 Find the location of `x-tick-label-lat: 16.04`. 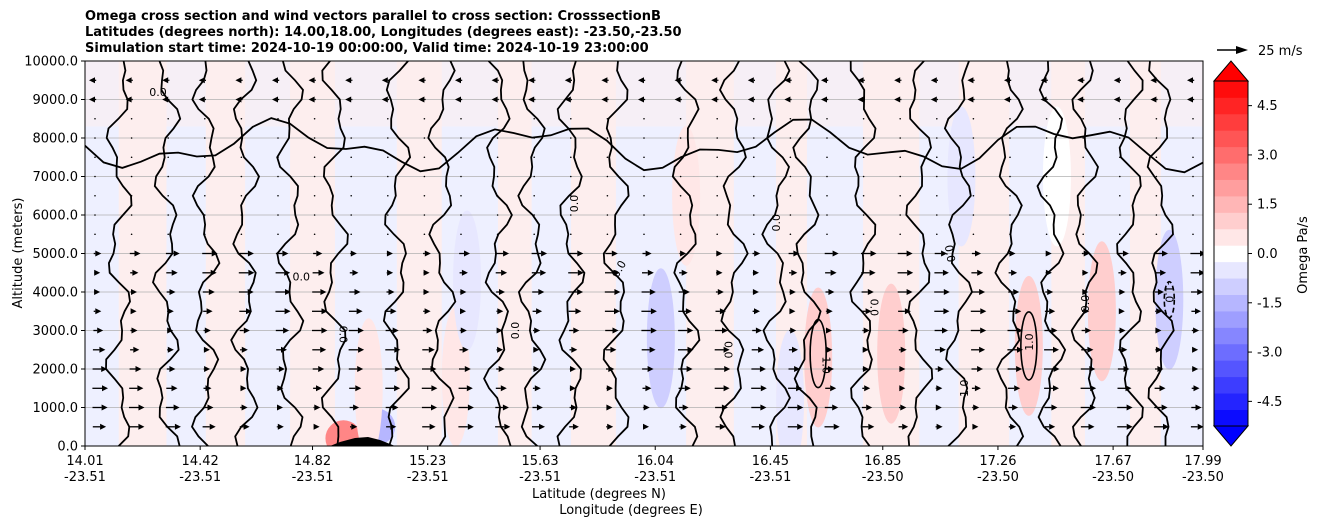

x-tick-label-lat: 16.04 is located at coordinates (655, 461).